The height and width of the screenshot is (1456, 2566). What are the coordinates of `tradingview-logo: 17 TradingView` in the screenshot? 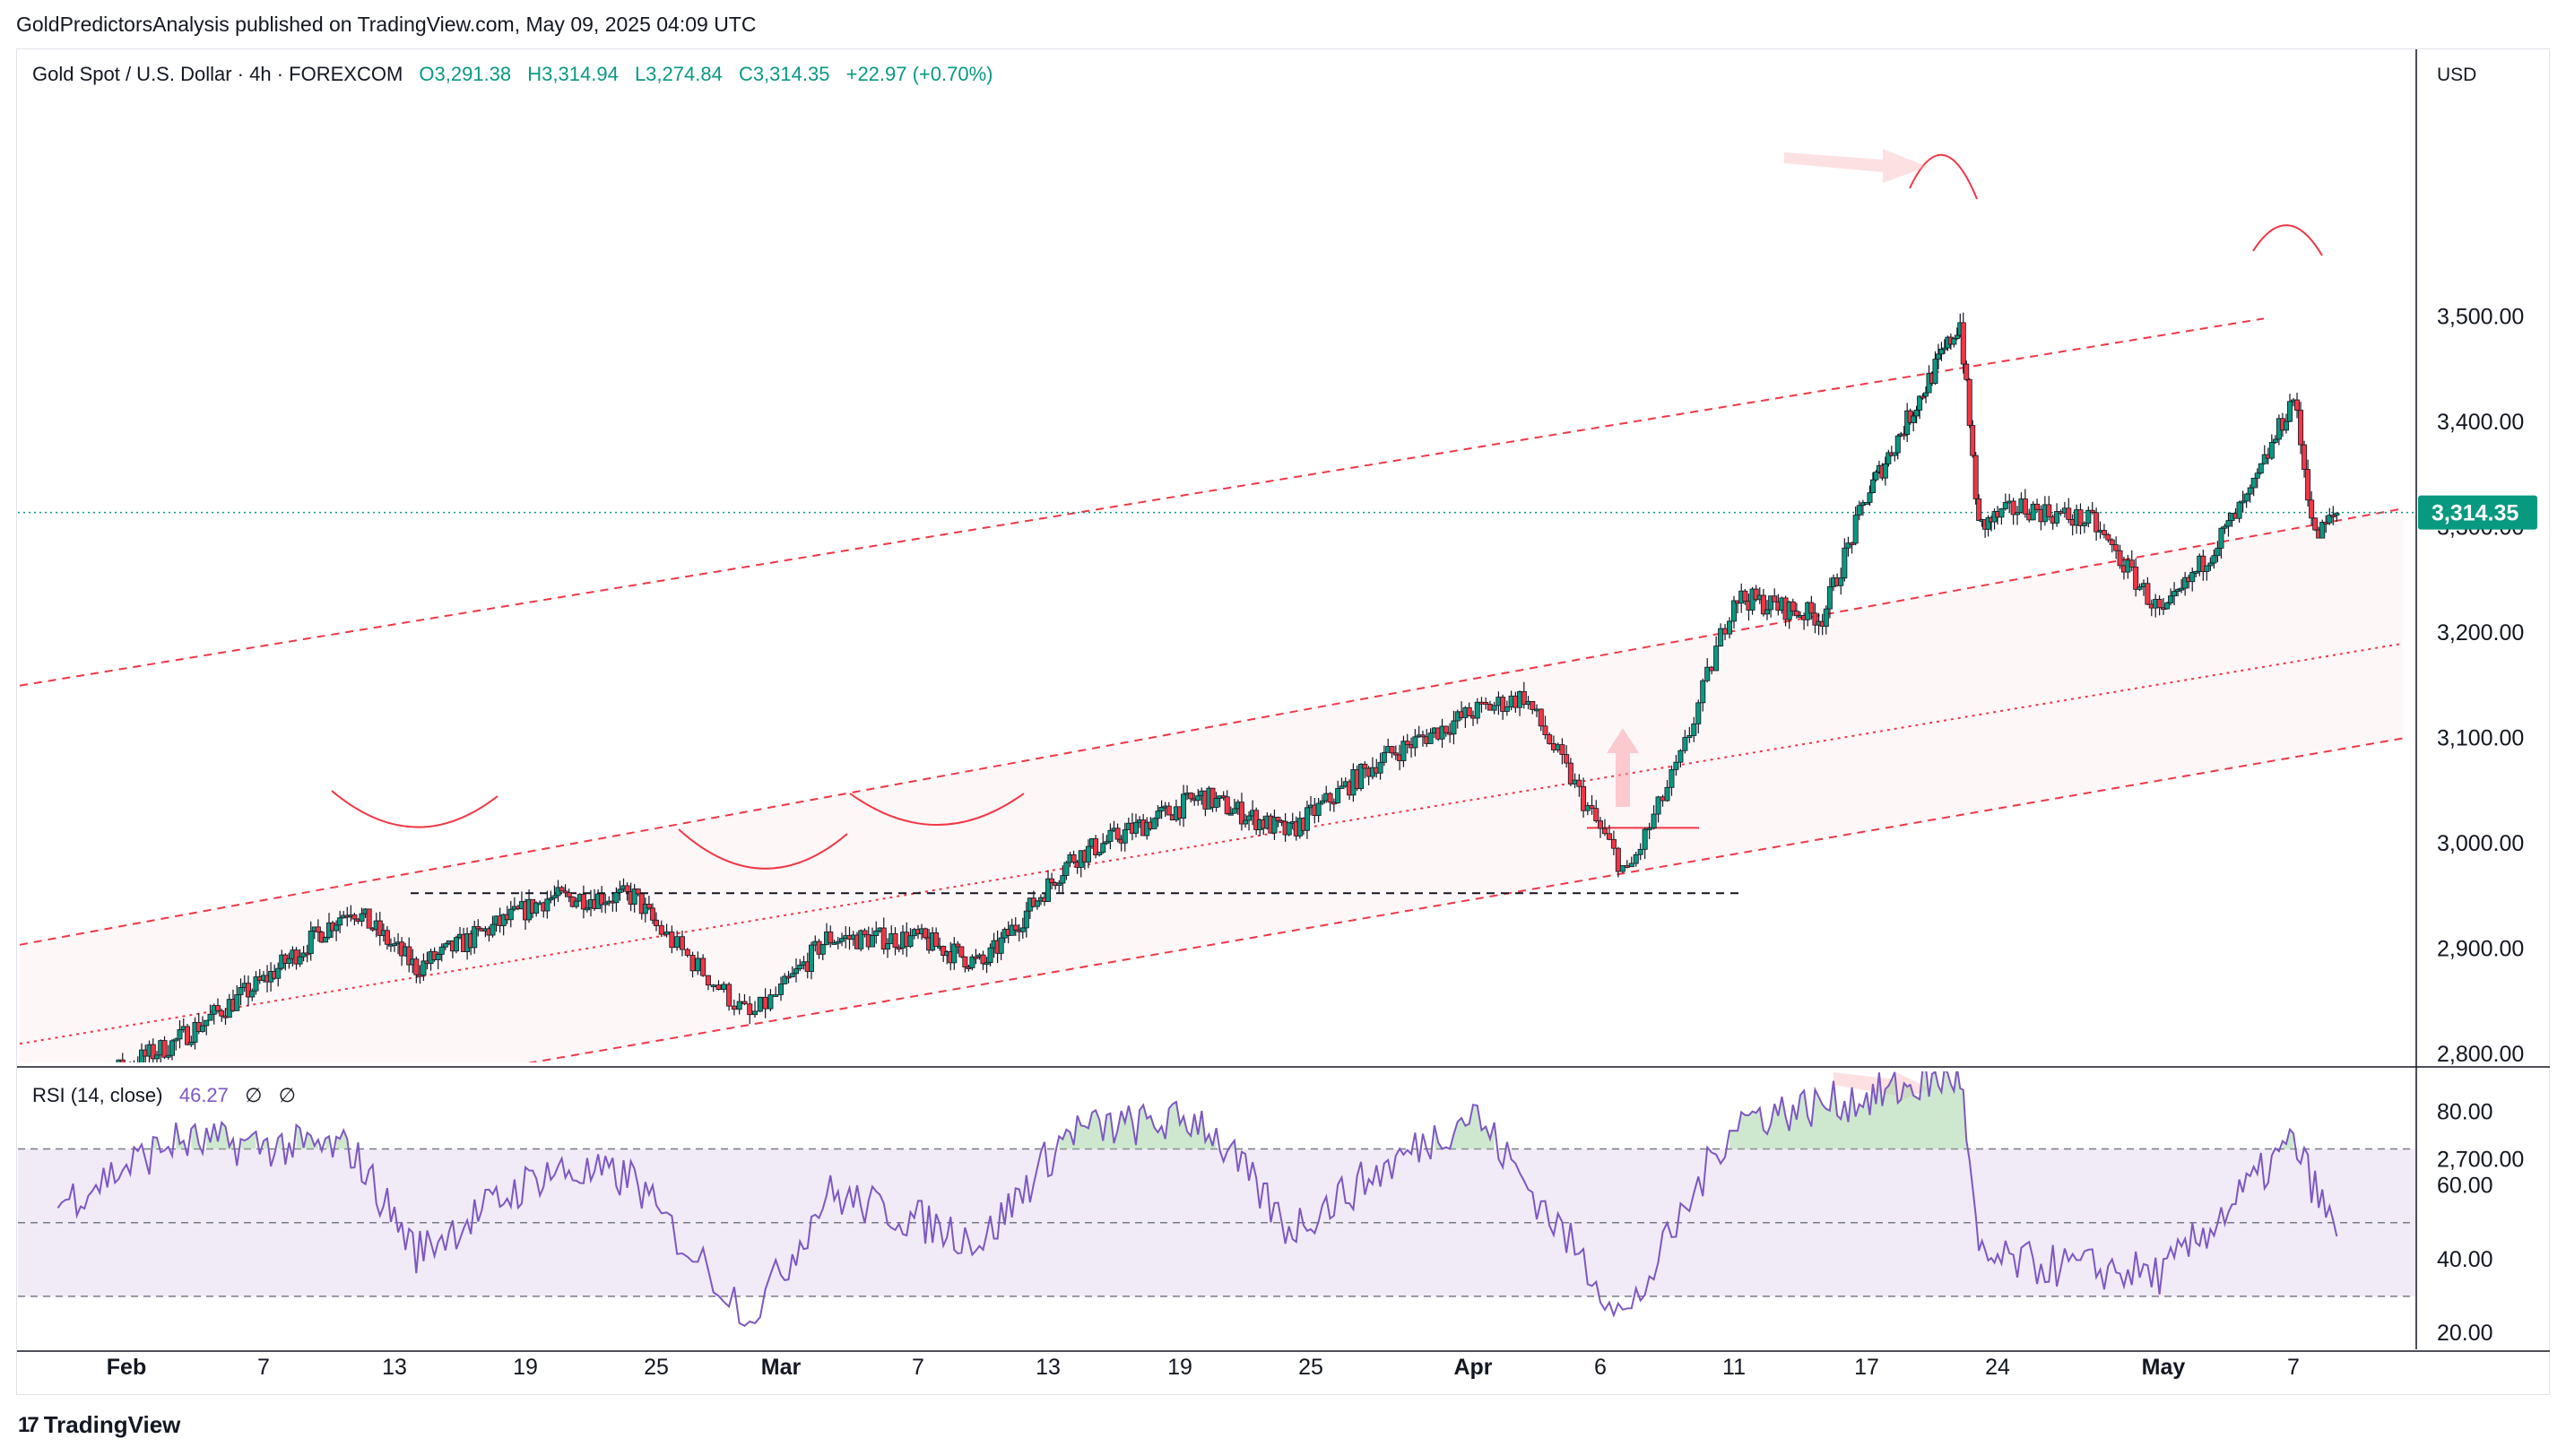 It's located at (99, 1425).